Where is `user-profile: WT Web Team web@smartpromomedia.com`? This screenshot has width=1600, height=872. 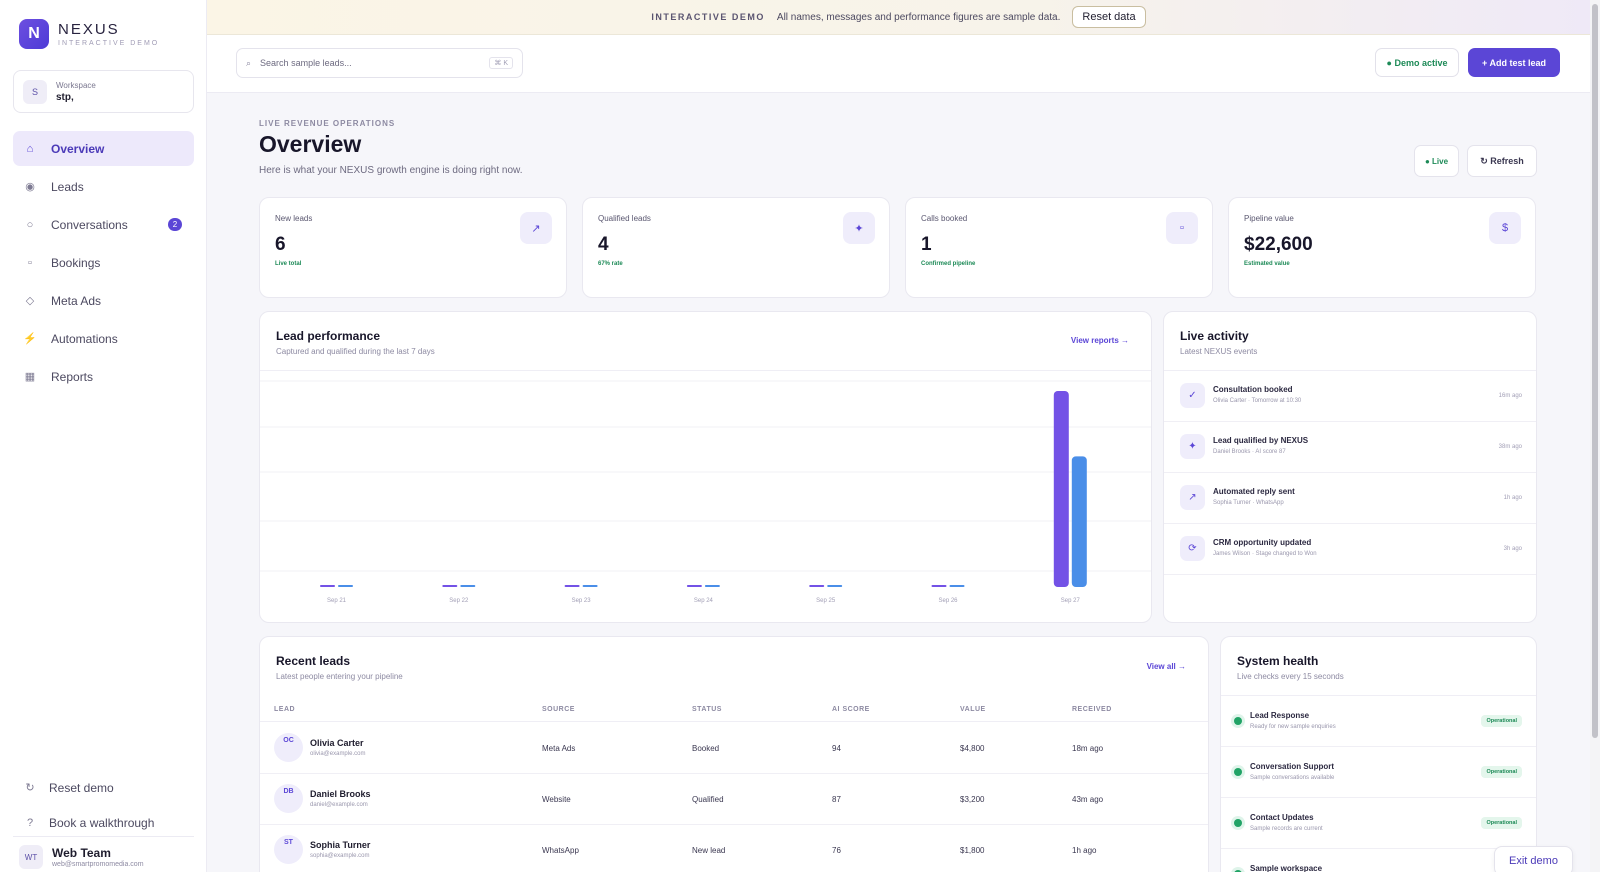
user-profile: WT Web Team web@smartpromomedia.com is located at coordinates (103, 852).